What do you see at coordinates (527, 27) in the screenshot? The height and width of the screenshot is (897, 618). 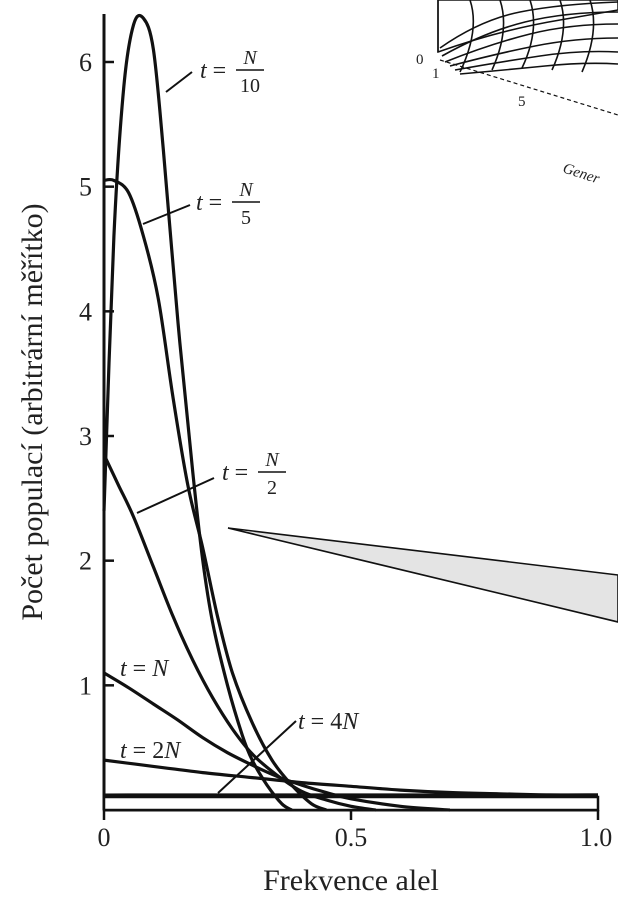 I see `inset-mesh` at bounding box center [527, 27].